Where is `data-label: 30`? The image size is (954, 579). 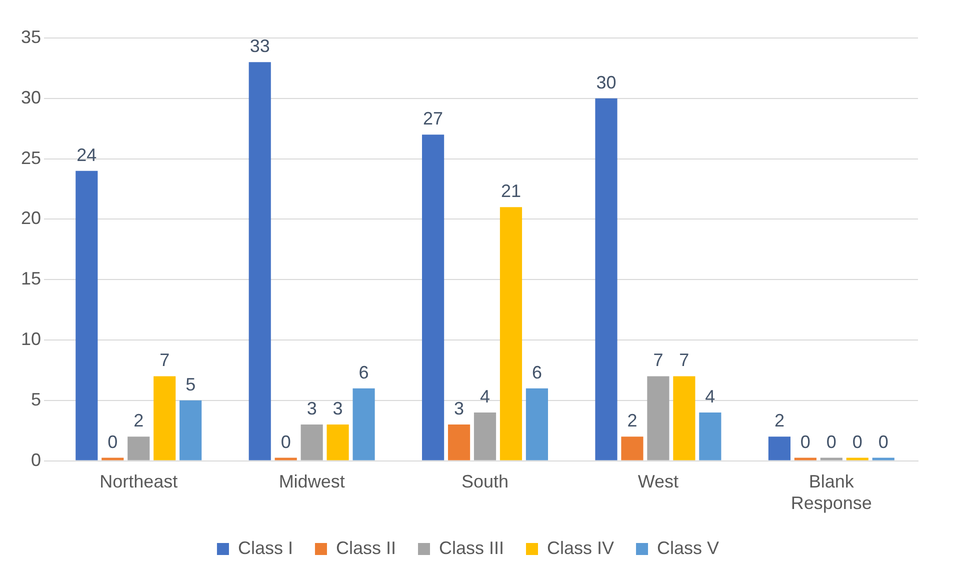
data-label: 30 is located at coordinates (606, 82).